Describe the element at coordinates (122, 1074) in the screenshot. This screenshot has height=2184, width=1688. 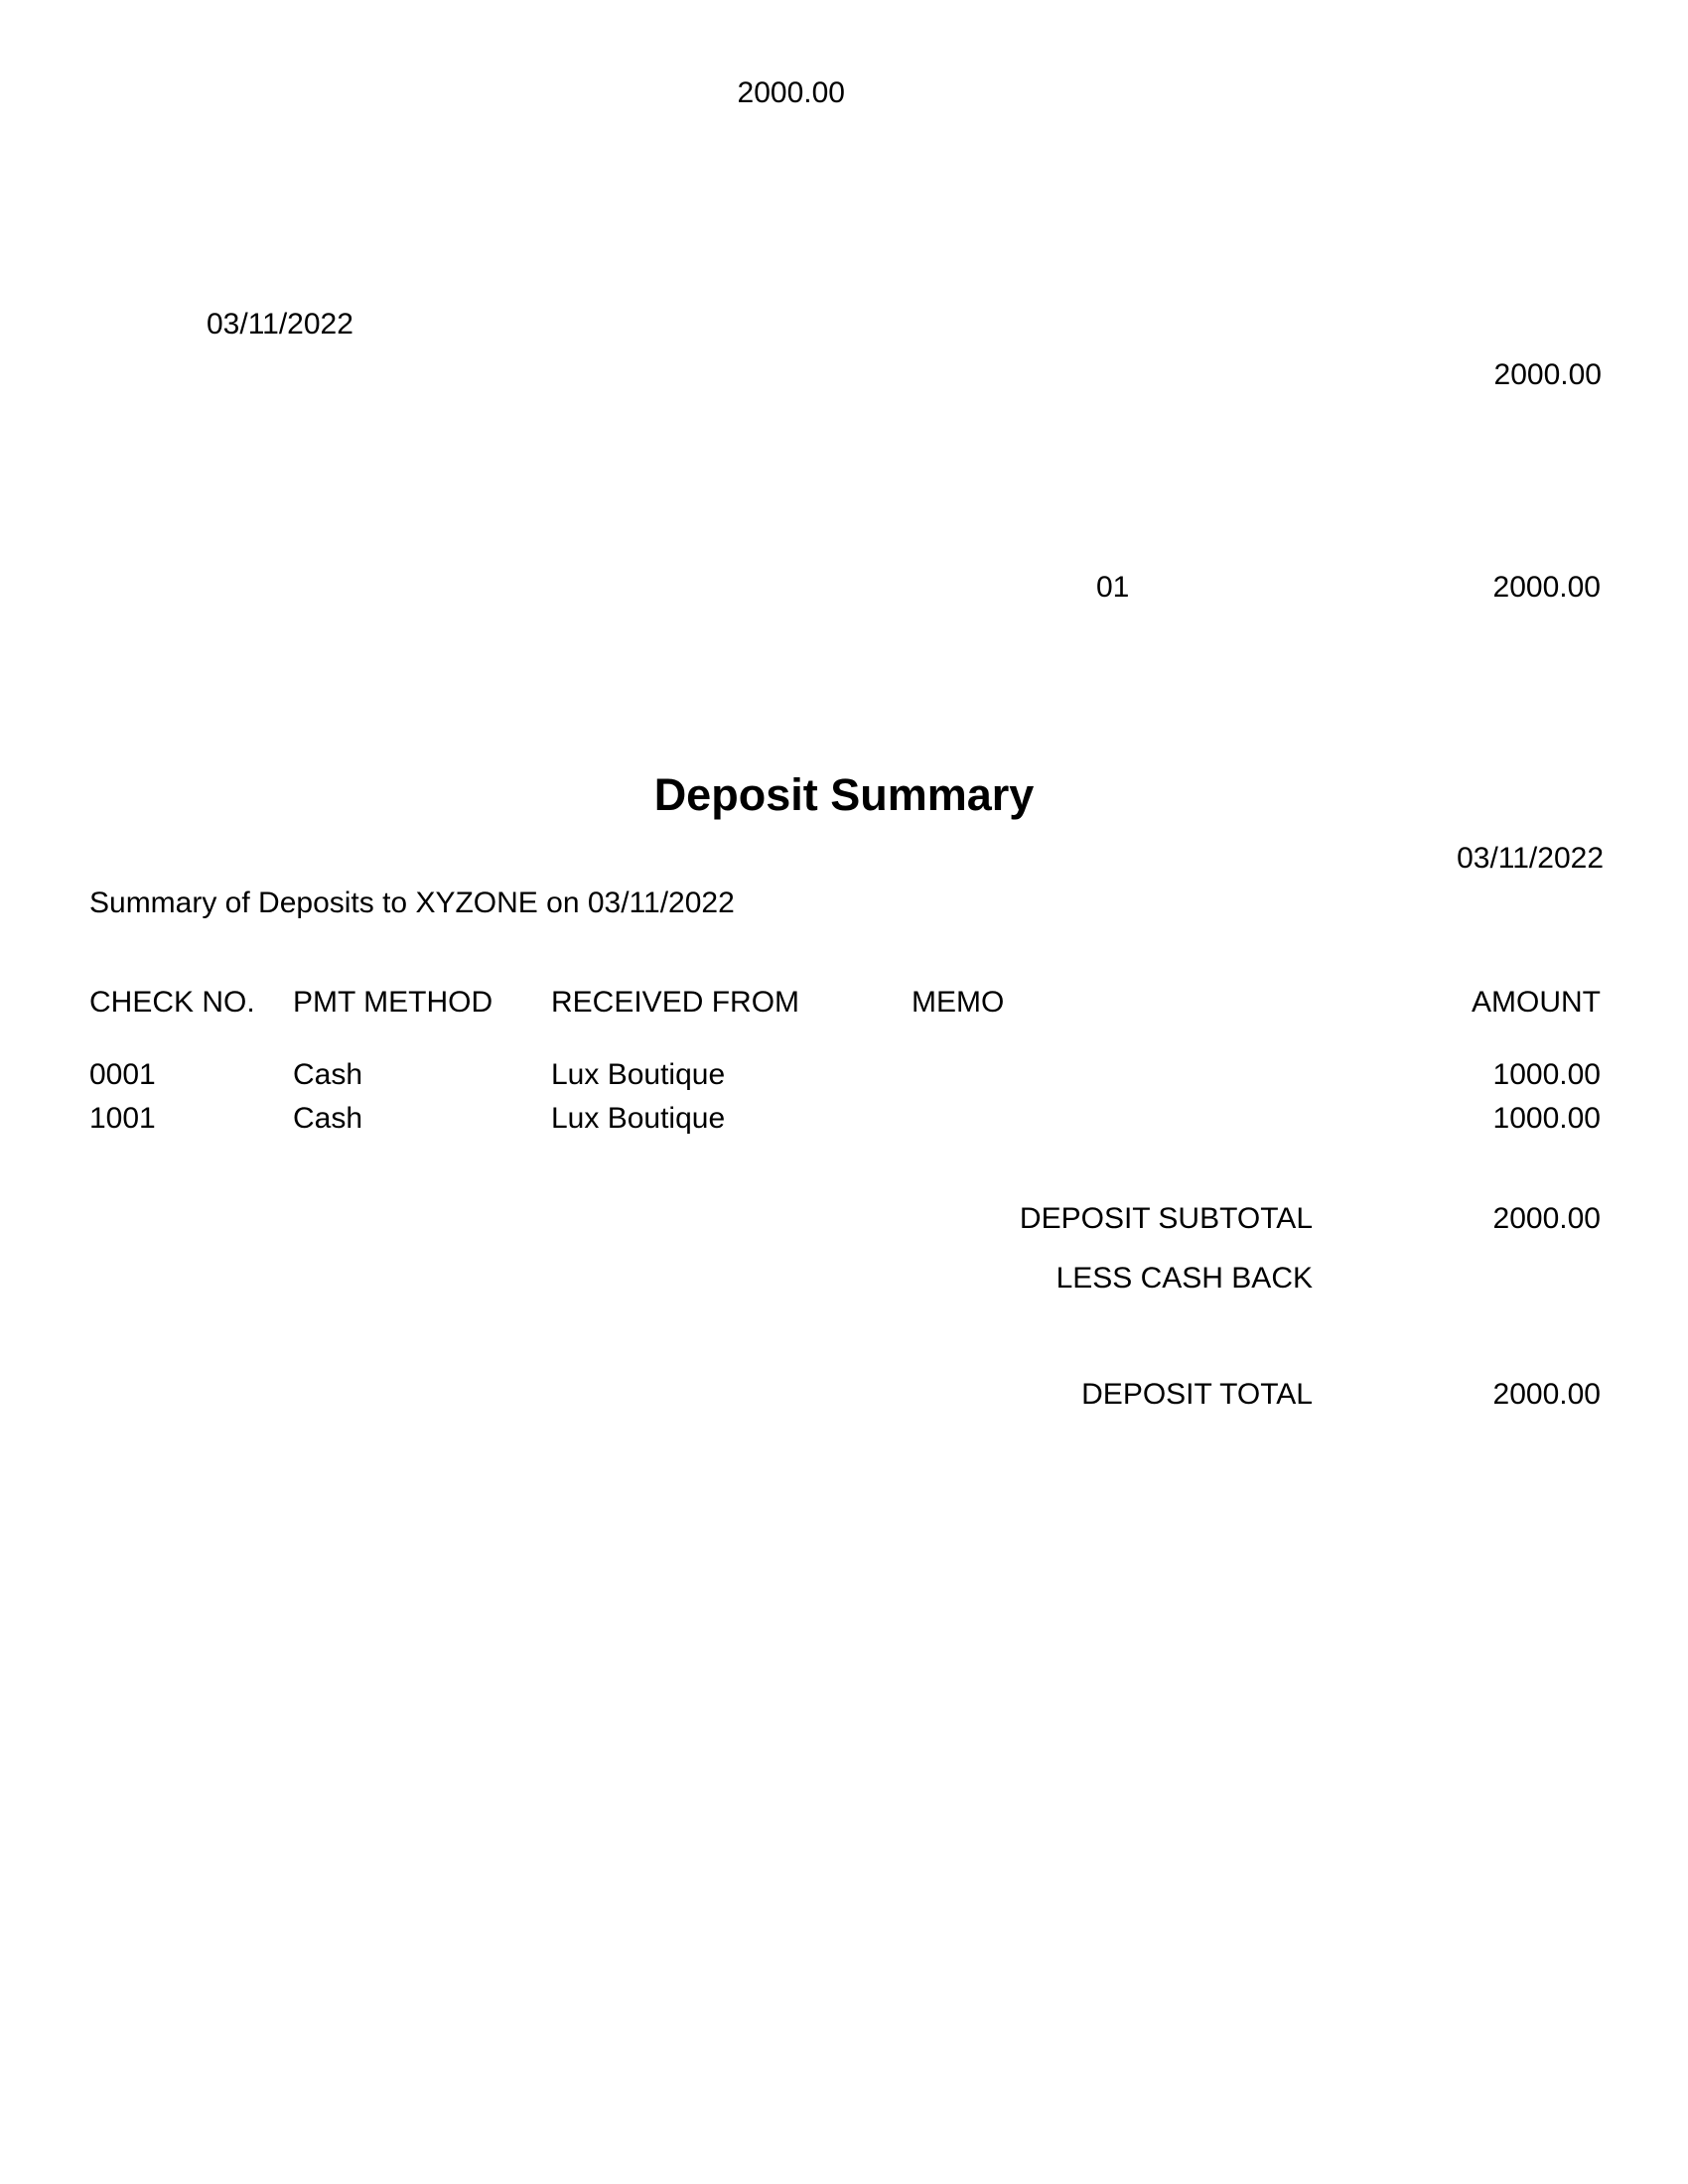
I see `cell-check-no: 0001` at that location.